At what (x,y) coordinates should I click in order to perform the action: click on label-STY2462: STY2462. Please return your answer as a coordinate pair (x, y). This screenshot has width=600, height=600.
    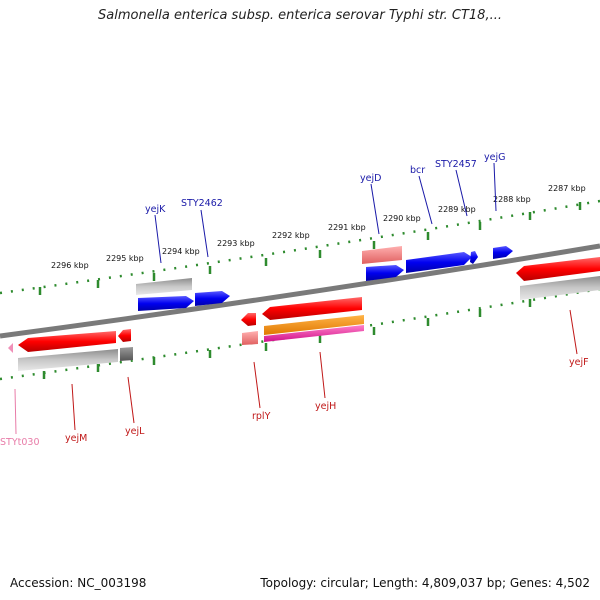
    Looking at the image, I should click on (202, 203).